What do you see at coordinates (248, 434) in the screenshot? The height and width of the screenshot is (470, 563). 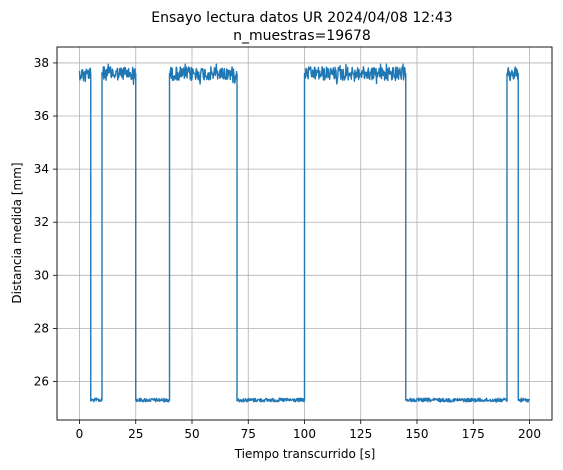 I see `x-tick-label: 75` at bounding box center [248, 434].